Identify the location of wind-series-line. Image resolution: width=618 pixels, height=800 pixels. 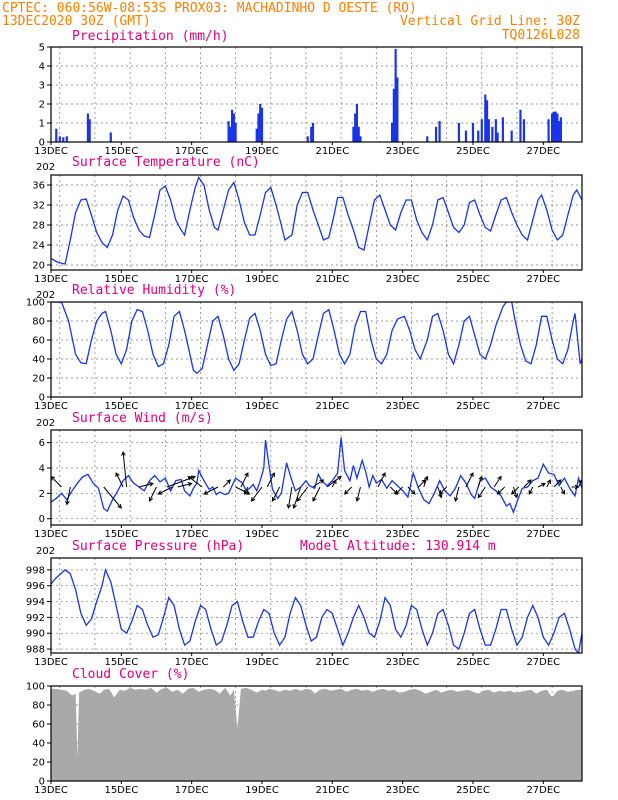
(316, 476).